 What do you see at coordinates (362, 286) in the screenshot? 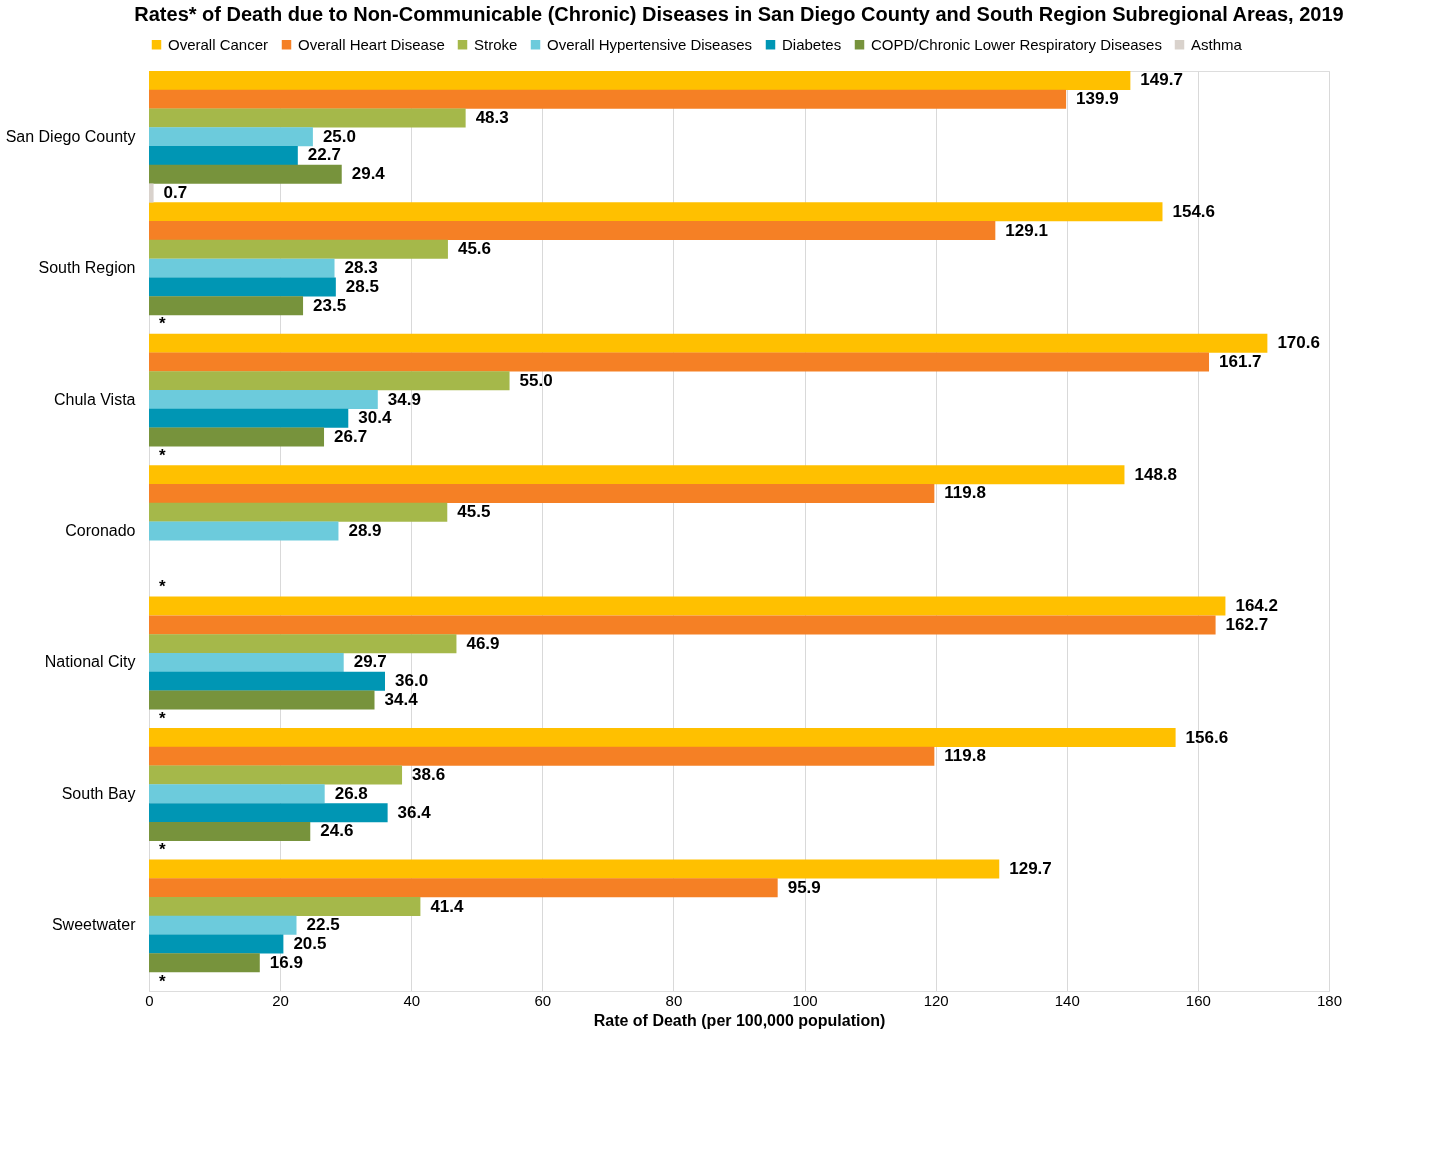
I see `data-label: 28.5` at bounding box center [362, 286].